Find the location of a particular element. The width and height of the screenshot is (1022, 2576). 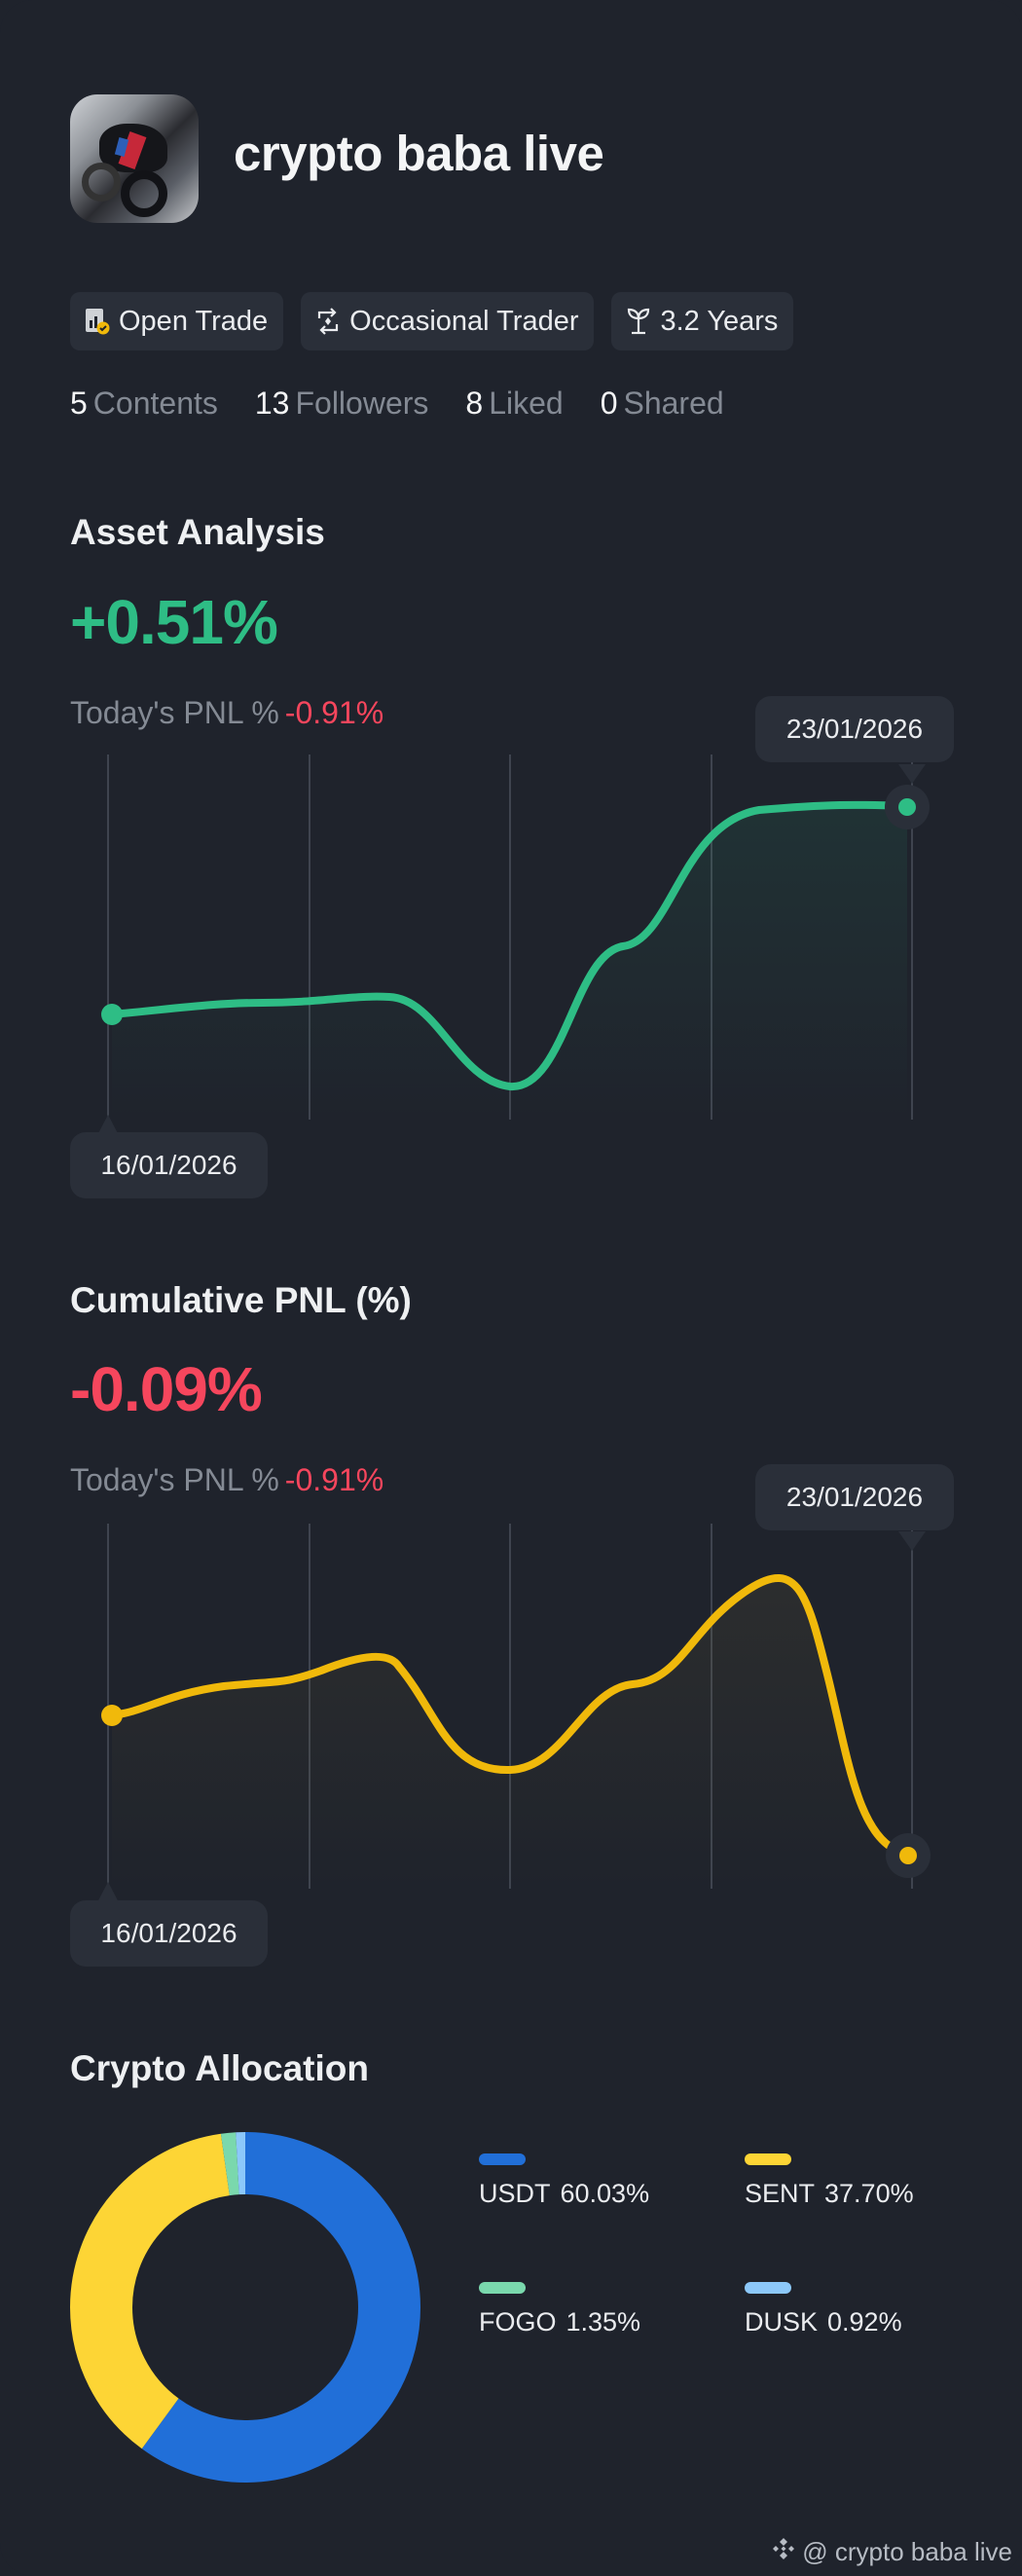

legend-pct: 1.35% is located at coordinates (604, 2322).